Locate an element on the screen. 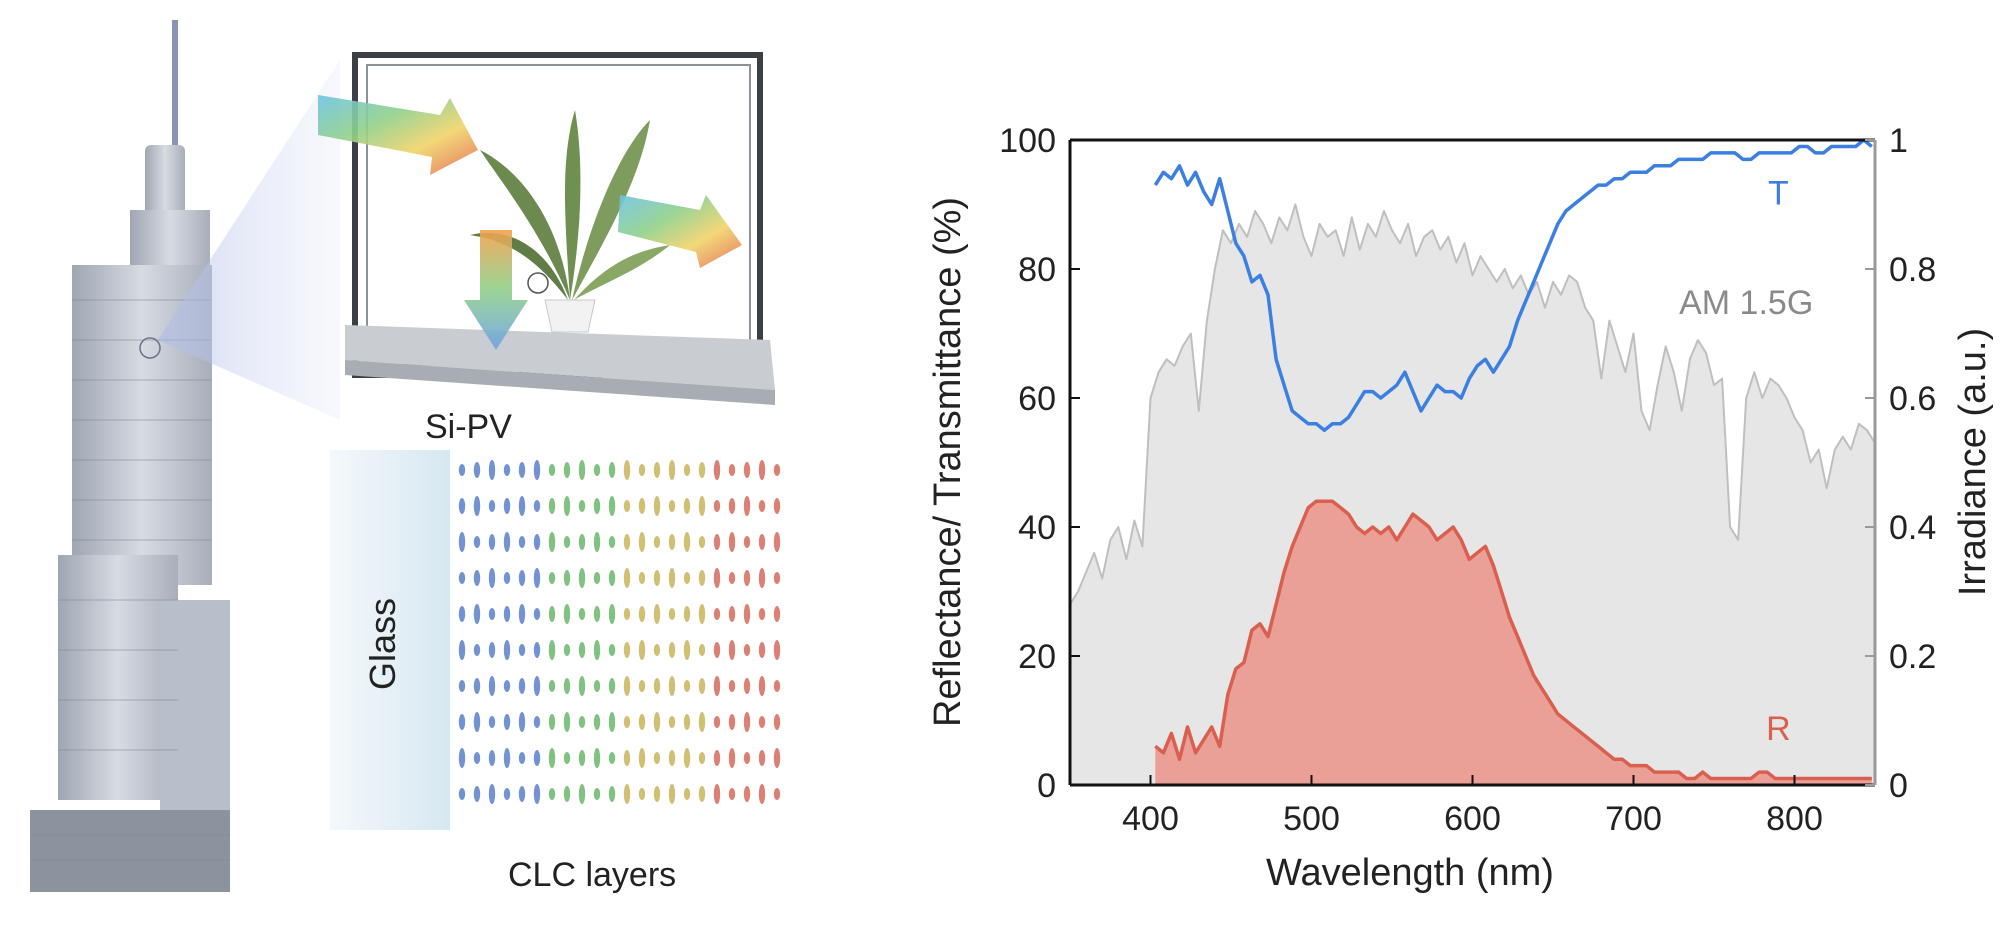 The height and width of the screenshot is (943, 2000). x-tick-label: 500 is located at coordinates (1311, 819).